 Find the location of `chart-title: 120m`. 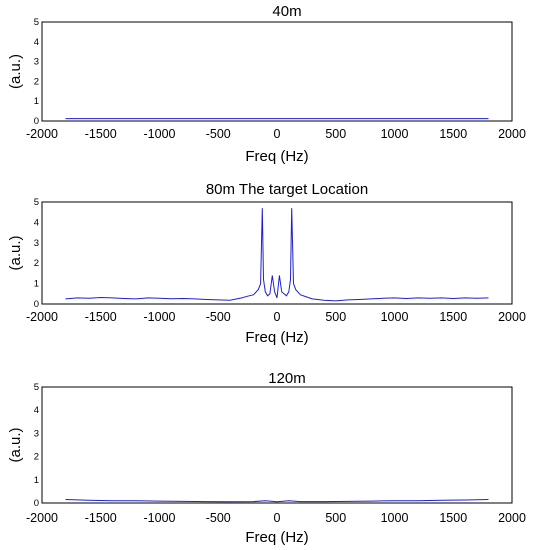

chart-title: 120m is located at coordinates (287, 378).